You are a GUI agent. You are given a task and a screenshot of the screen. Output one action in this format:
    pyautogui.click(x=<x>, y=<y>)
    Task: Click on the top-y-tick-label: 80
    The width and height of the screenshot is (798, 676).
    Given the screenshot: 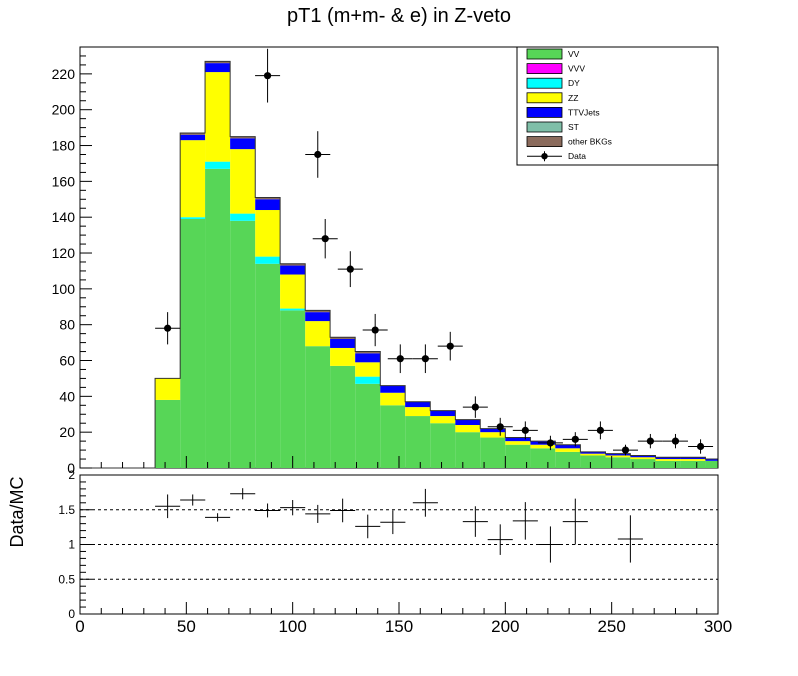 What is the action you would take?
    pyautogui.click(x=67, y=325)
    